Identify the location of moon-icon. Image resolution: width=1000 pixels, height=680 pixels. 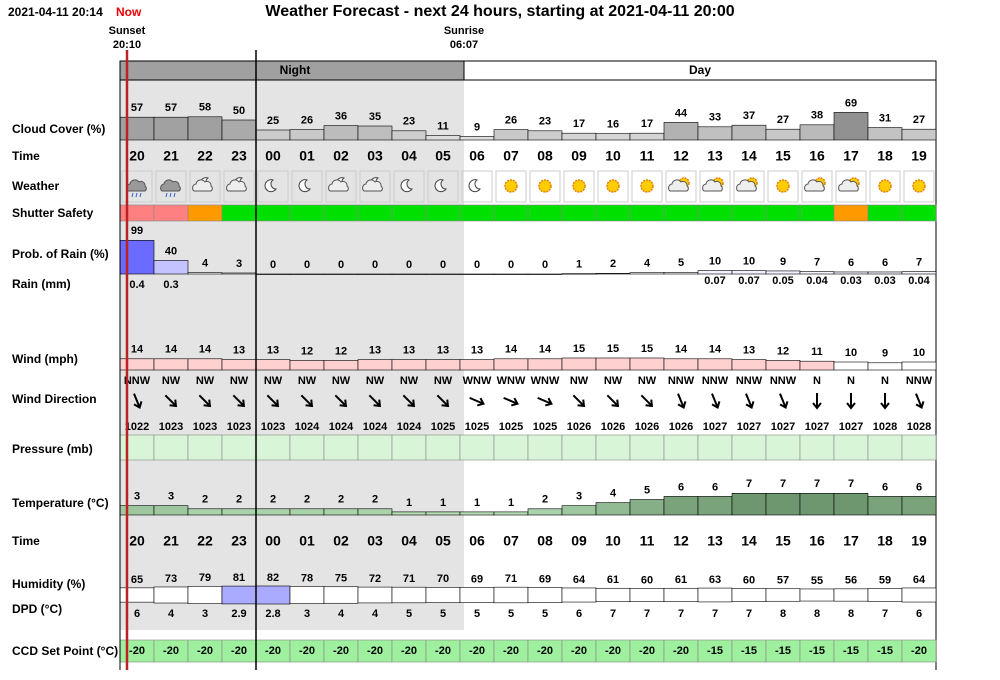
(304, 186).